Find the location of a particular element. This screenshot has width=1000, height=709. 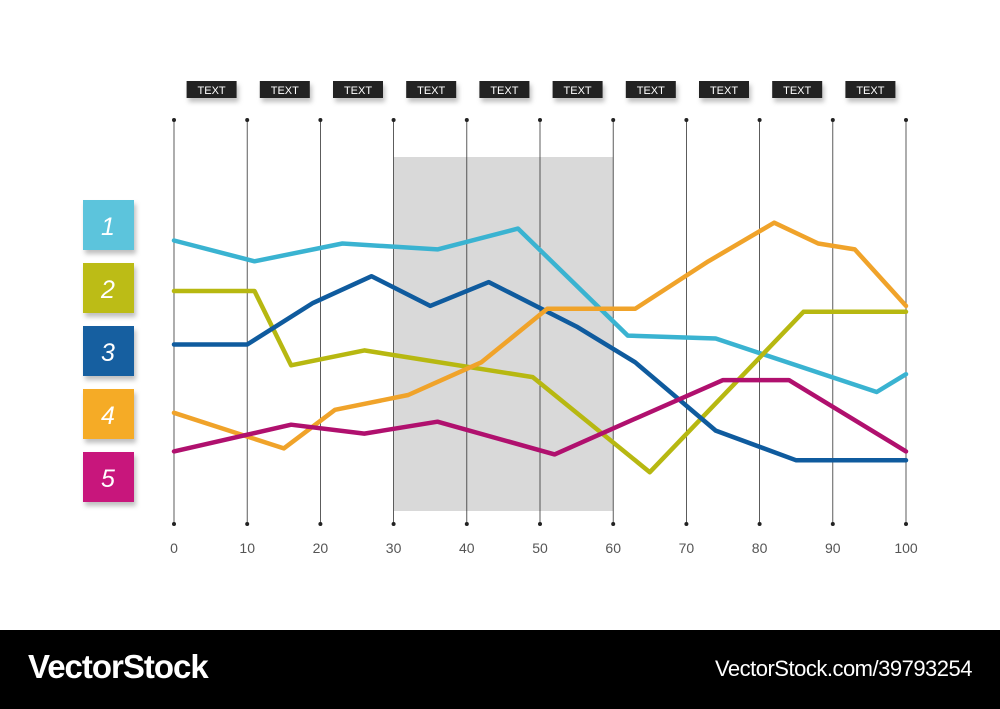

x-tick-label: 70 is located at coordinates (687, 548).